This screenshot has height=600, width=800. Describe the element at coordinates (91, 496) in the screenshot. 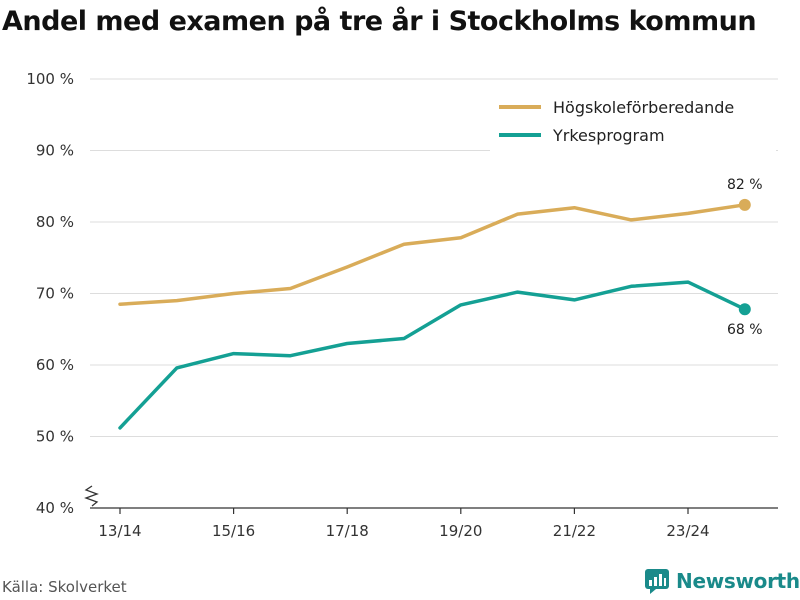

I see `axis-break-icon` at that location.